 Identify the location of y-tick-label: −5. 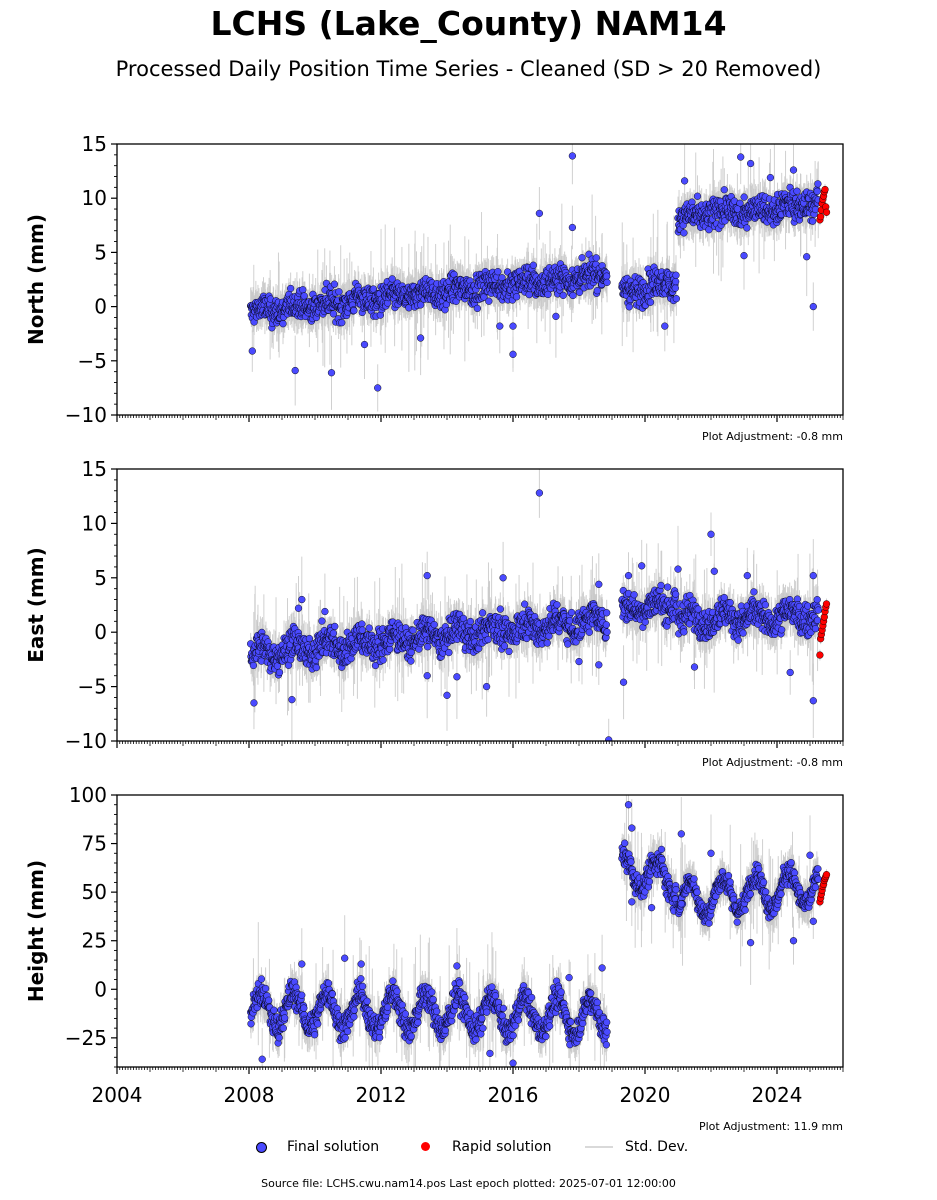
(92, 361).